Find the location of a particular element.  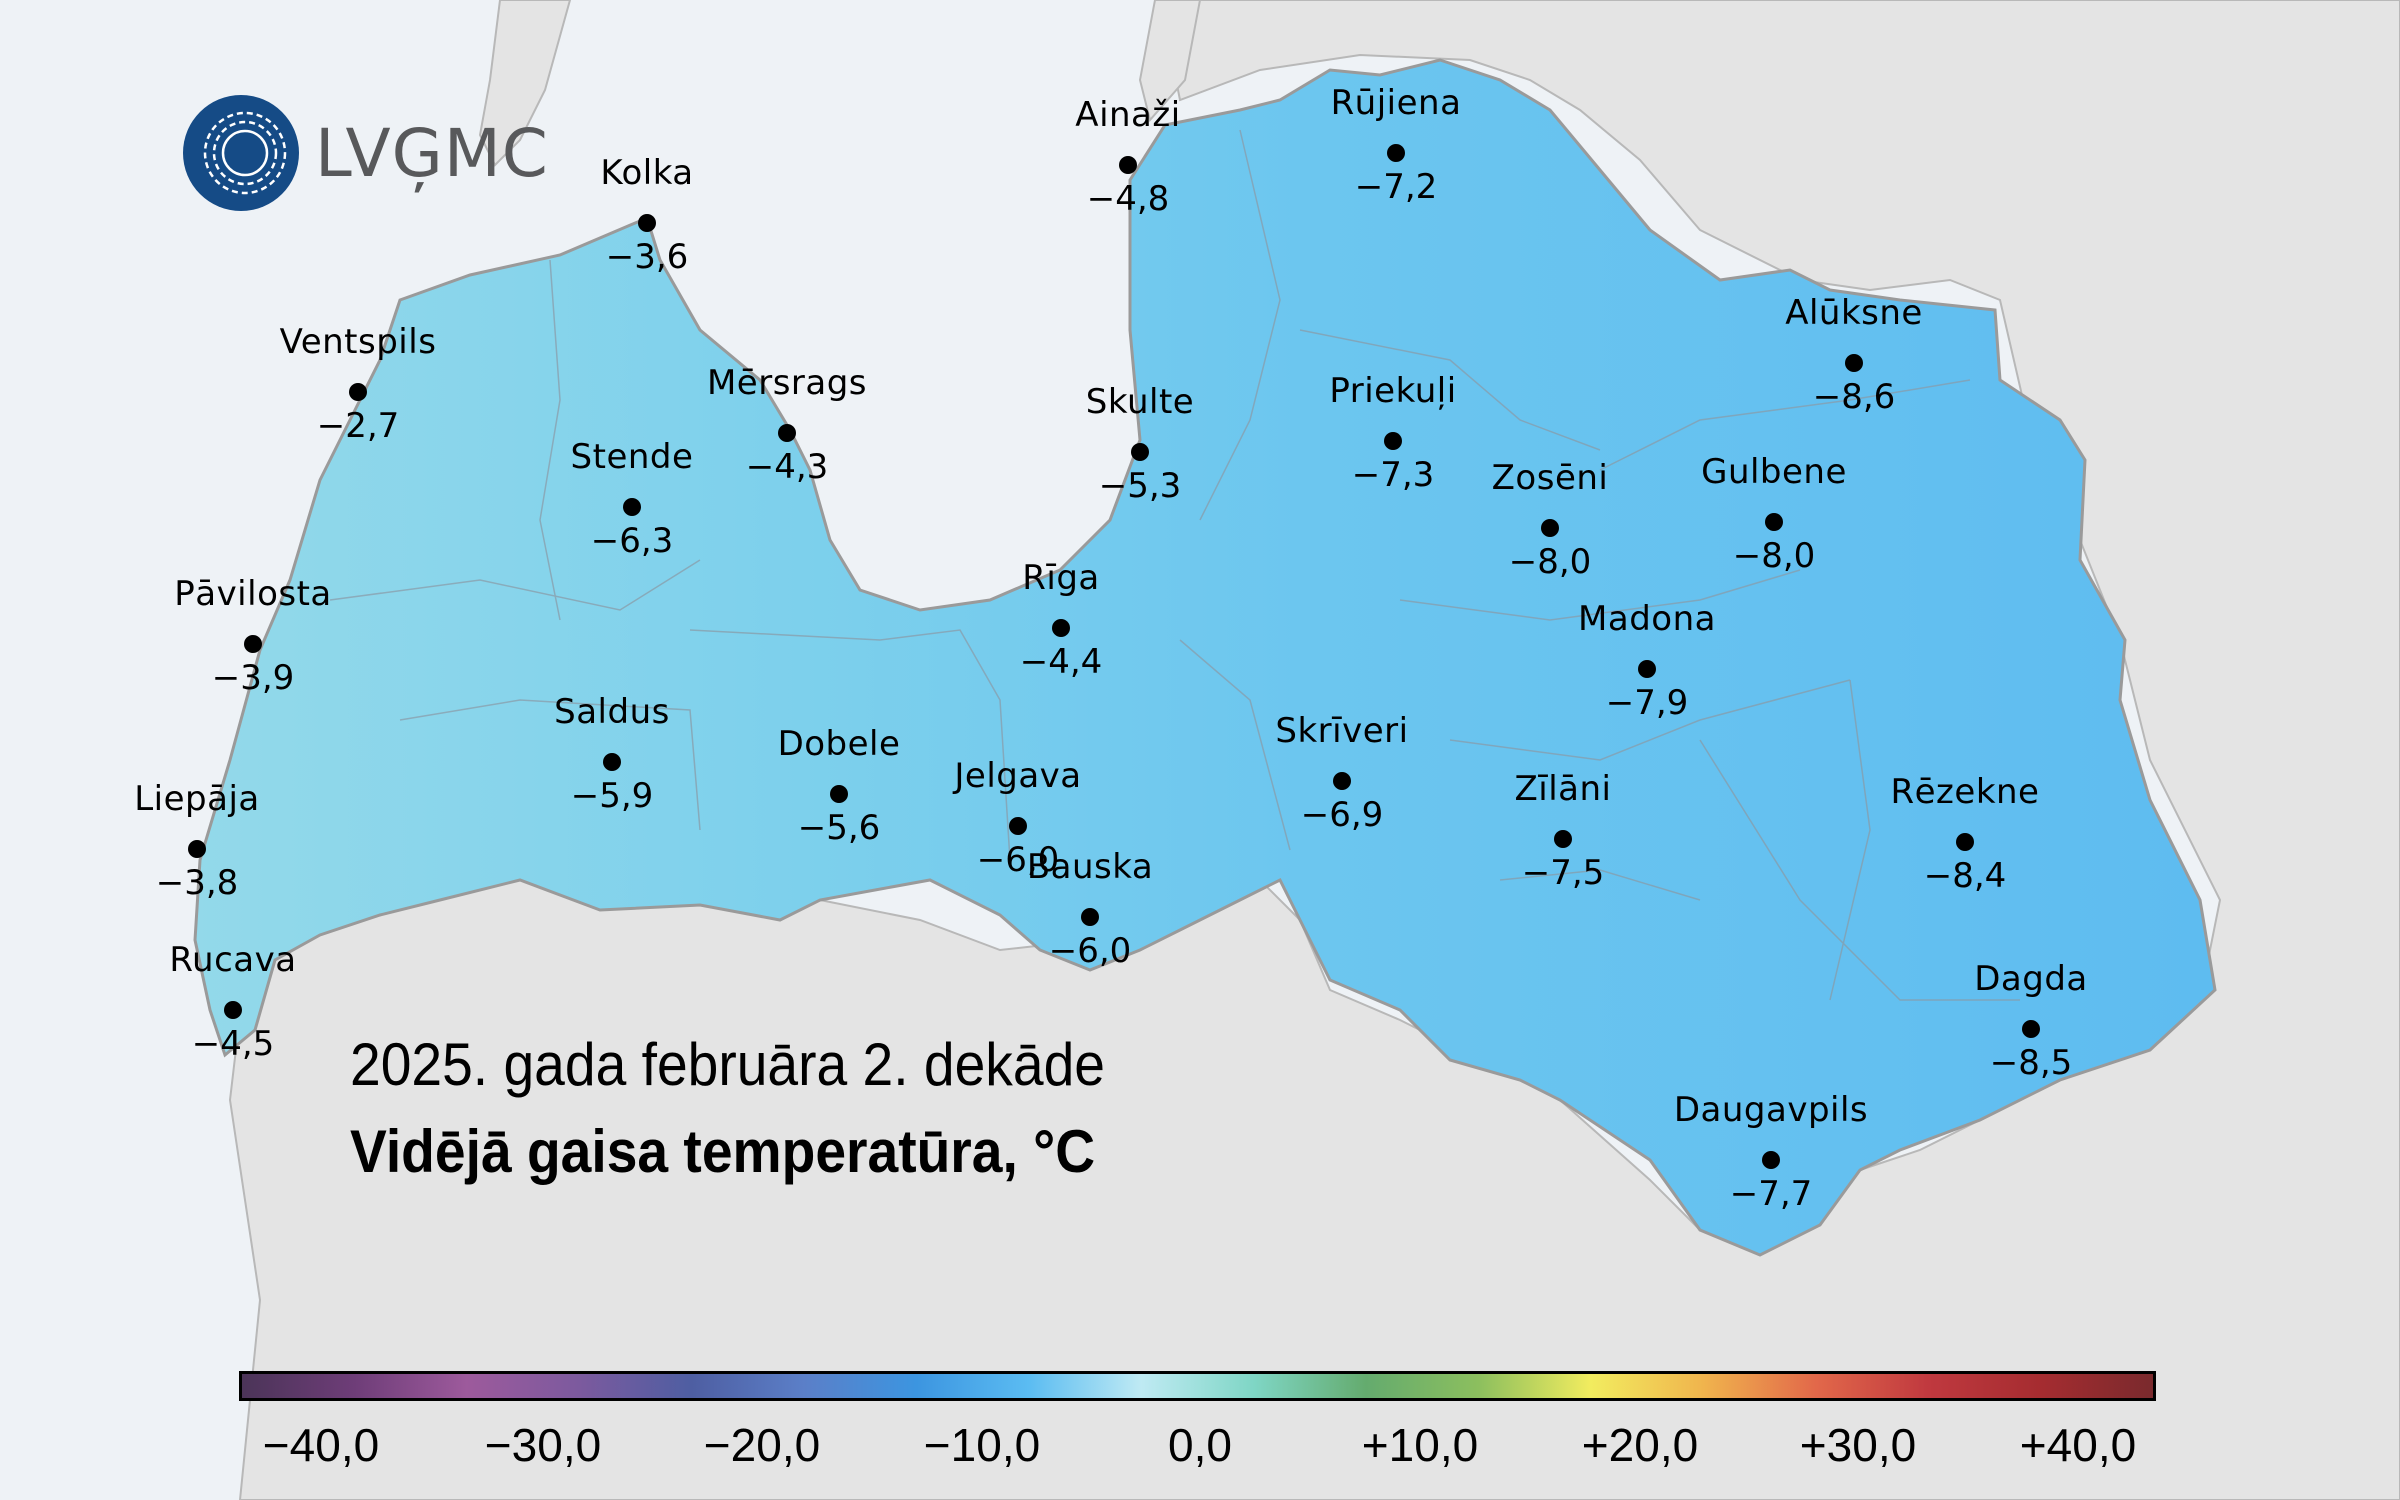

station-value: −3,6 is located at coordinates (647, 257).